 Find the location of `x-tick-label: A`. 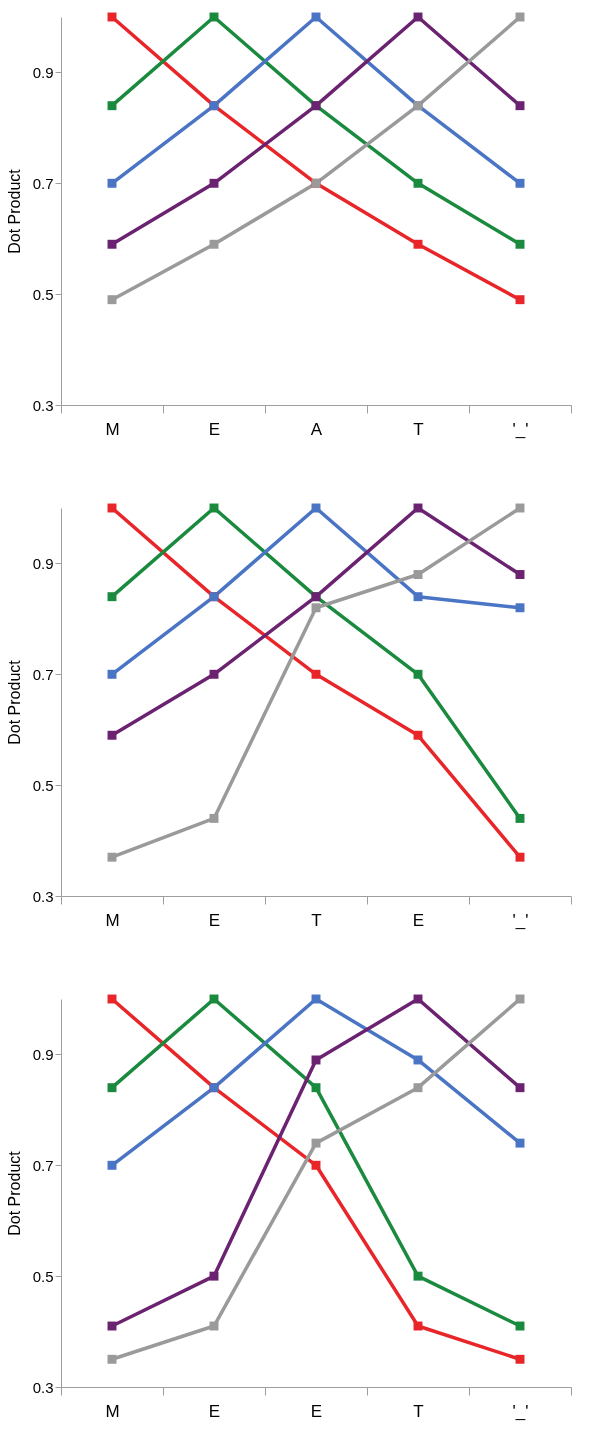

x-tick-label: A is located at coordinates (316, 429).